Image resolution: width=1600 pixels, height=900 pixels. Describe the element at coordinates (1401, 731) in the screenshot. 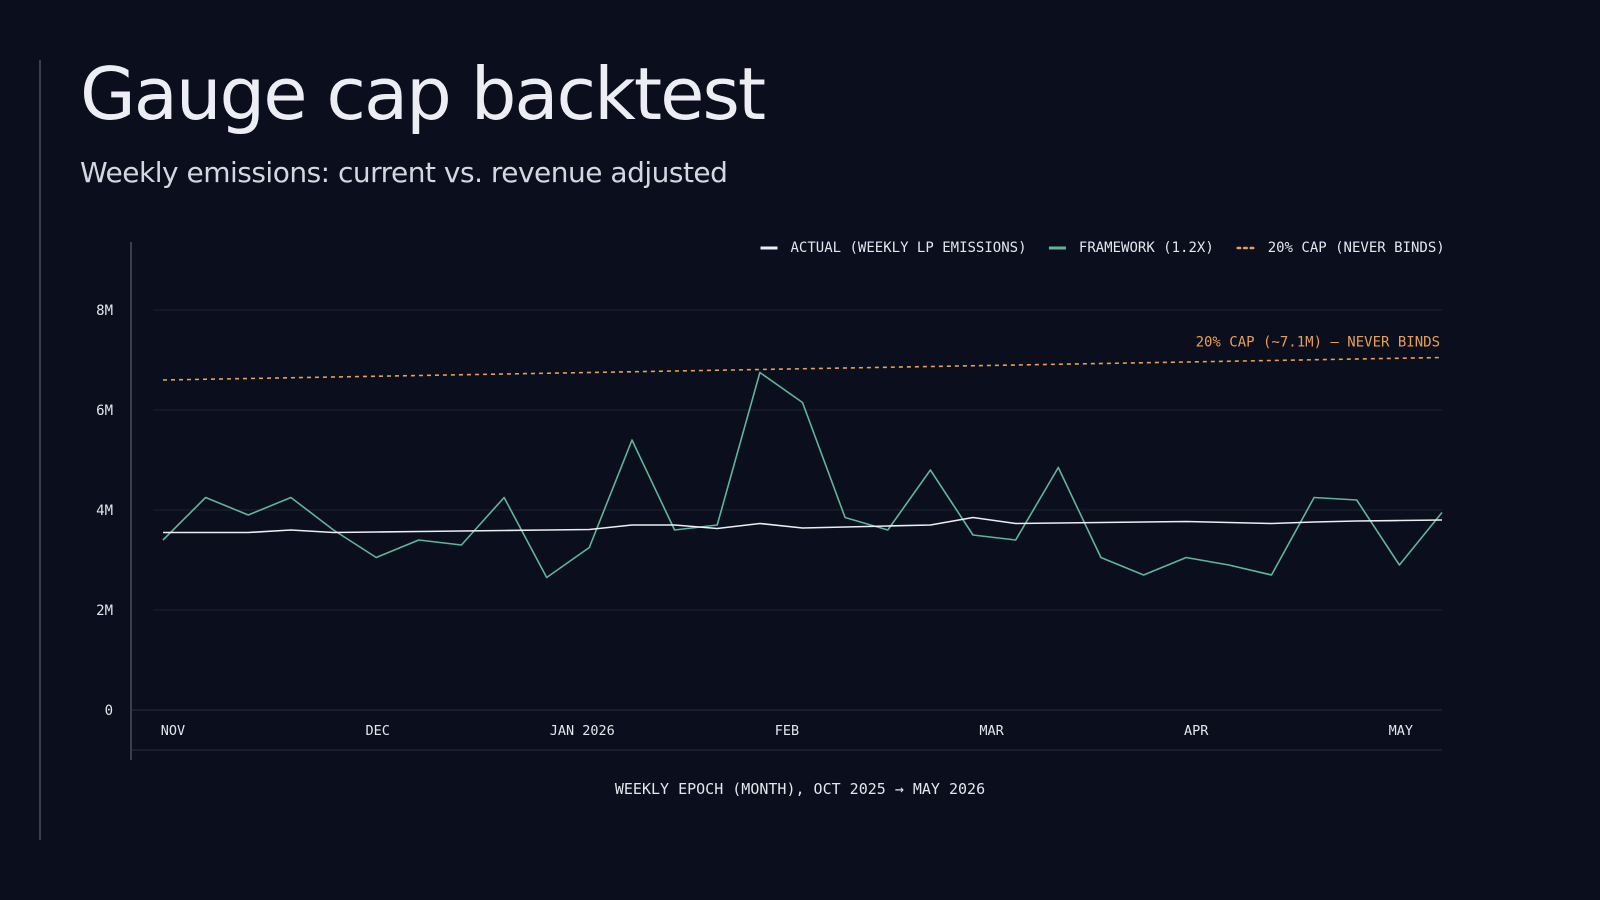

I see `x-tick-label: MAY` at that location.